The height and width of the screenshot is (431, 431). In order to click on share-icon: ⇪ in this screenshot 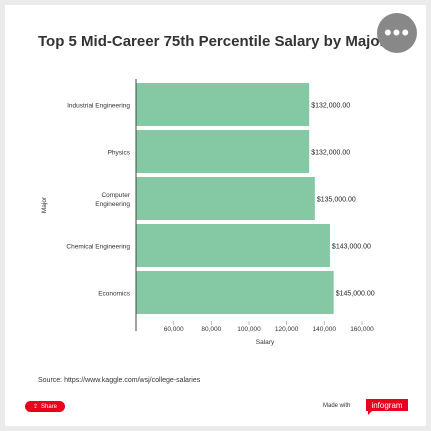, I will do `click(35, 407)`.